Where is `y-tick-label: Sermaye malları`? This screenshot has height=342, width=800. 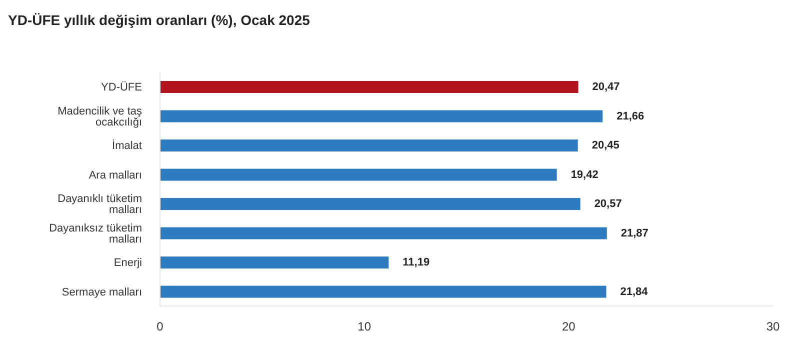
y-tick-label: Sermaye malları is located at coordinates (102, 292).